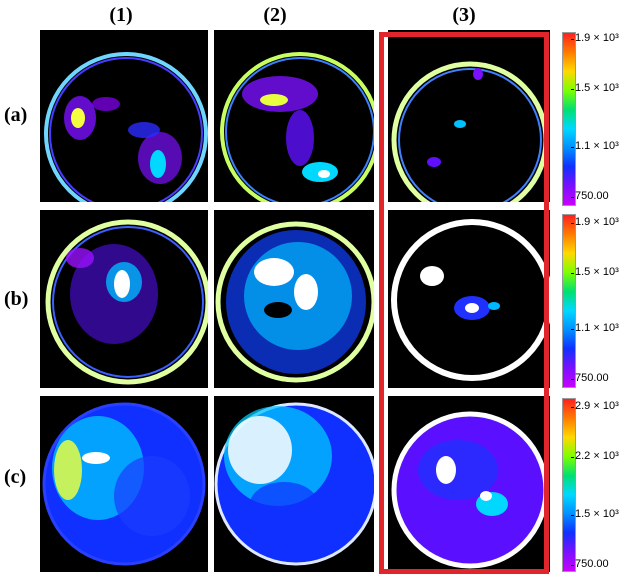 This screenshot has height=584, width=637. I want to click on thermal-image-a1, so click(124, 116).